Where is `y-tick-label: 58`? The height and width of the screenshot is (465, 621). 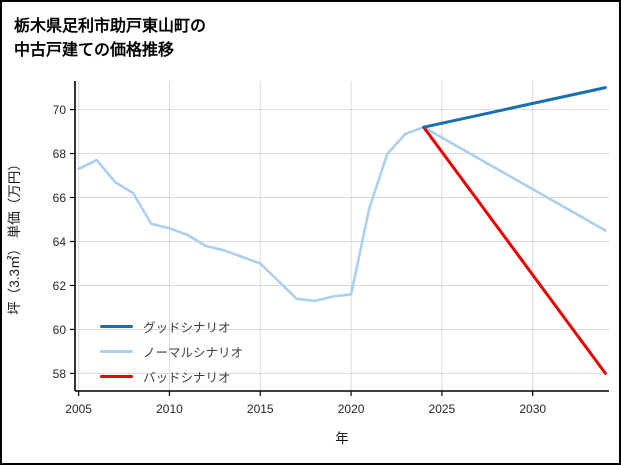
y-tick-label: 58 is located at coordinates (60, 374).